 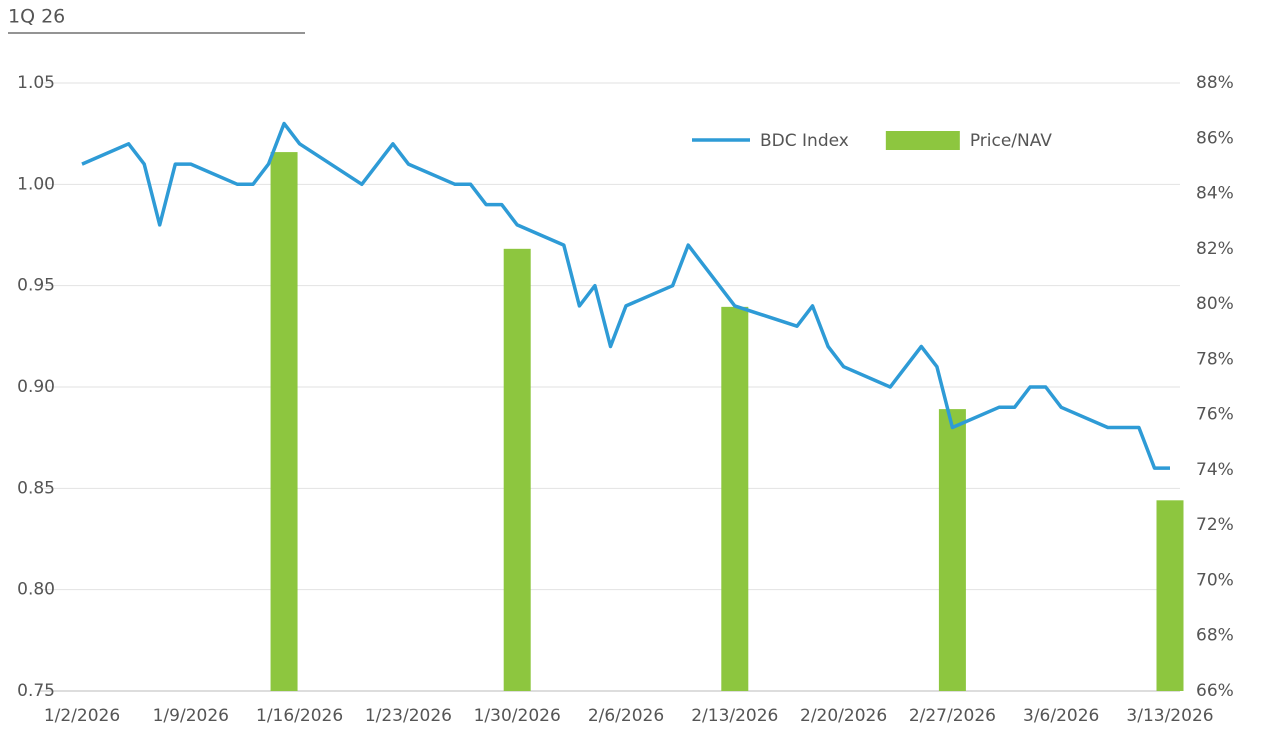 What do you see at coordinates (299, 716) in the screenshot?
I see `x-tick-label: 1/16/2026` at bounding box center [299, 716].